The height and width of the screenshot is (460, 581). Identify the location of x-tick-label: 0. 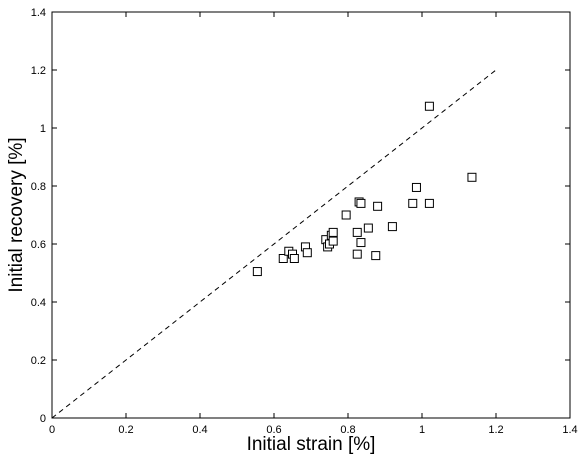
(52, 430).